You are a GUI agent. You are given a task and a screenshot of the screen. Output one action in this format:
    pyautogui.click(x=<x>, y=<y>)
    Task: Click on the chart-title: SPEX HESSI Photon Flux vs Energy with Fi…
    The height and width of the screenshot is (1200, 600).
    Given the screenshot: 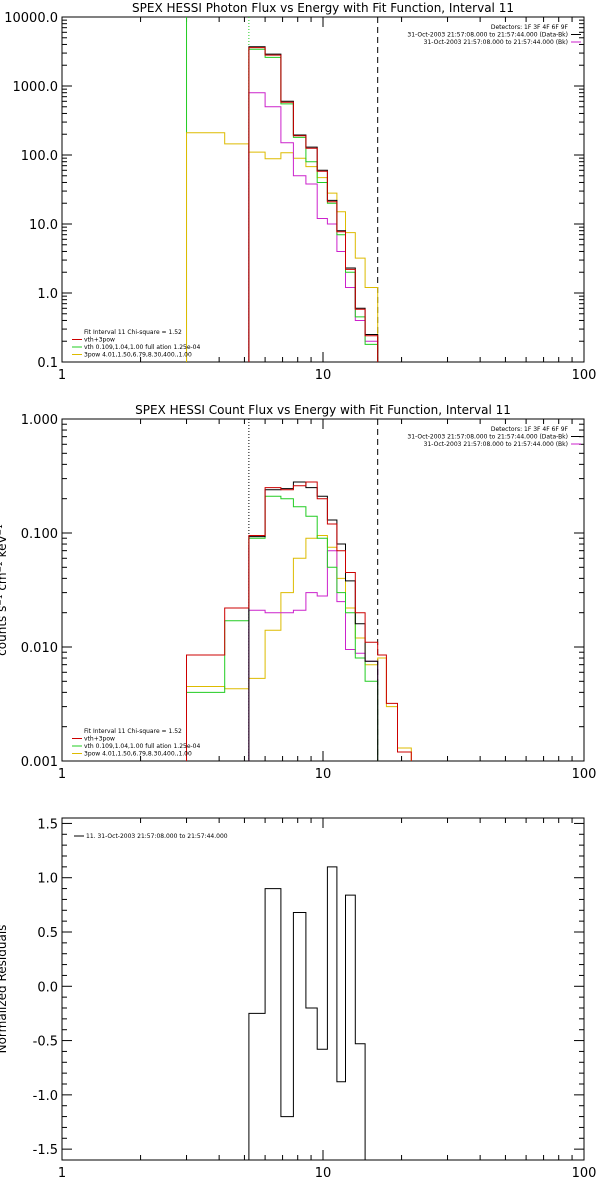 What is the action you would take?
    pyautogui.click(x=323, y=8)
    